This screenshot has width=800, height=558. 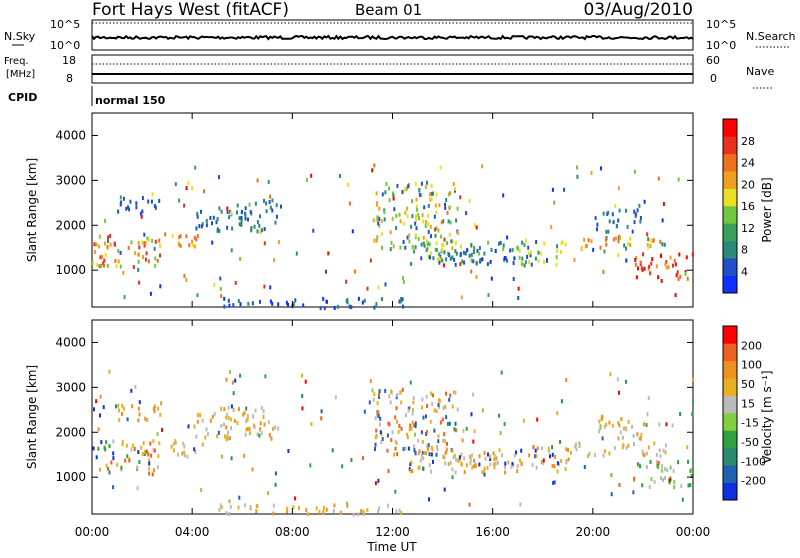 I want to click on velocity-ylabel: Slant Range [km], so click(x=32, y=417).